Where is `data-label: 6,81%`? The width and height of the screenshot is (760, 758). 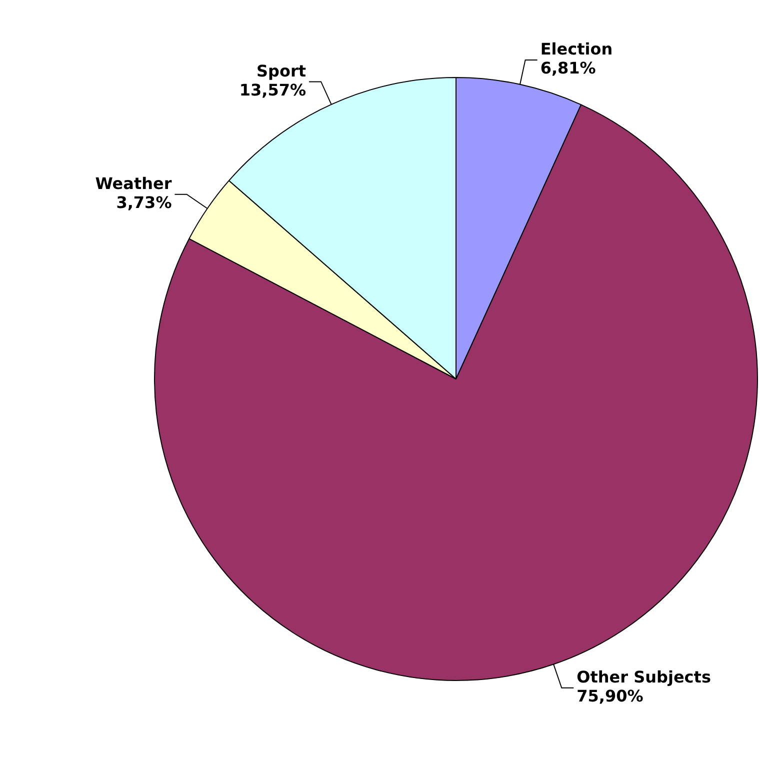 data-label: 6,81% is located at coordinates (568, 68).